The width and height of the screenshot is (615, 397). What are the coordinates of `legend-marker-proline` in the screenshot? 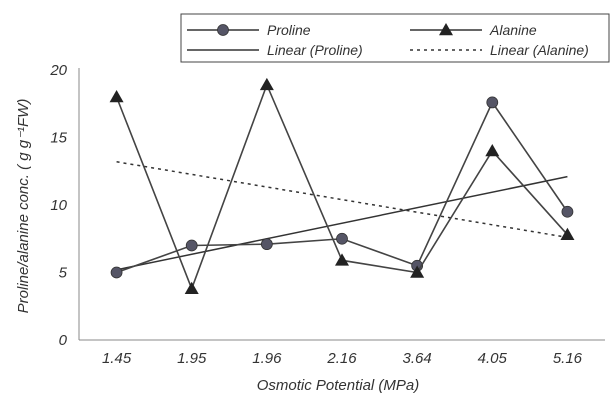 It's located at (223, 30).